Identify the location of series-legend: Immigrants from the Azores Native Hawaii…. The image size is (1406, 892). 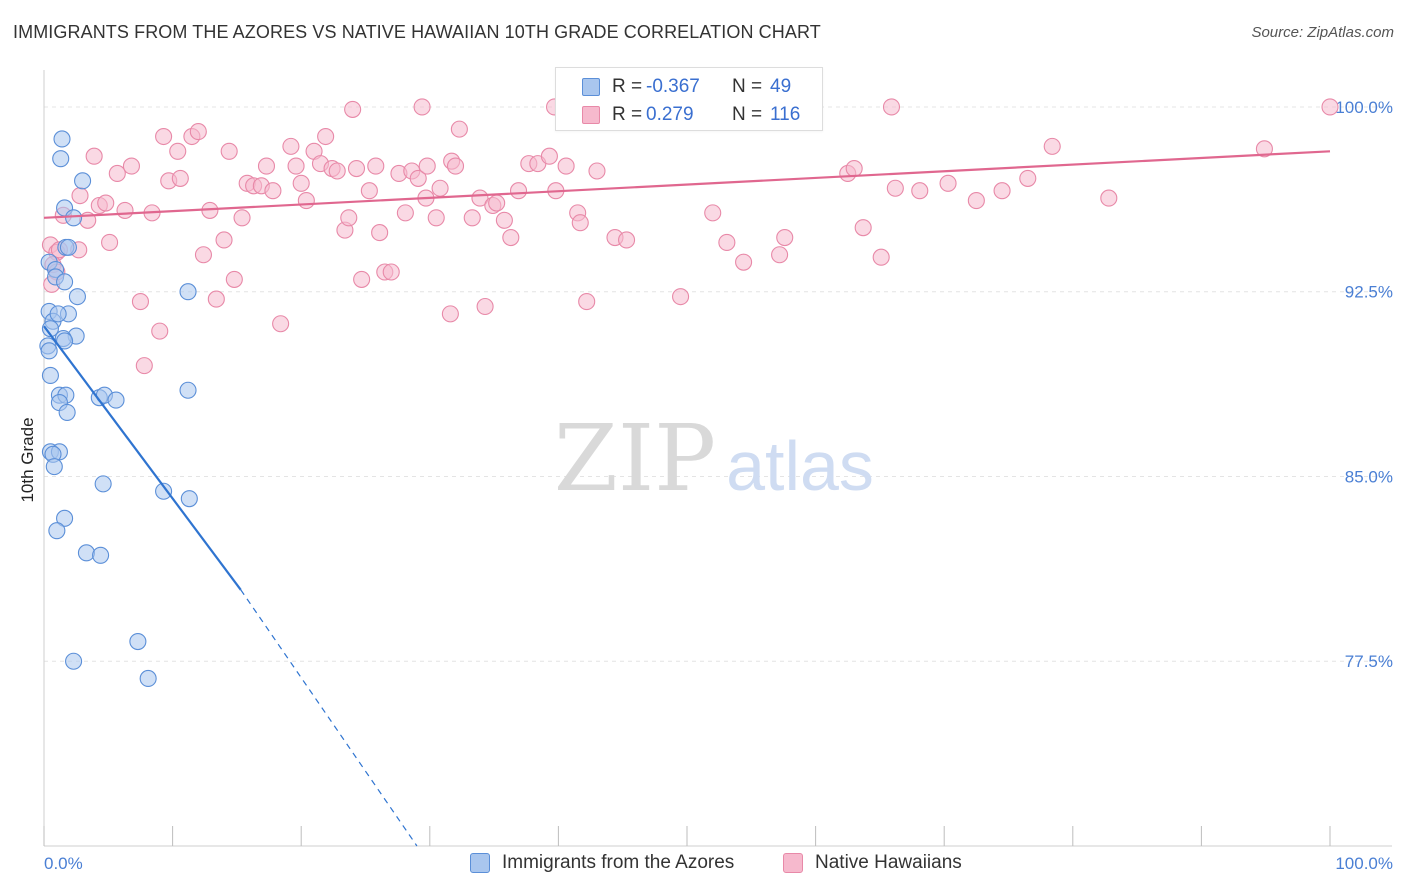
(703, 864).